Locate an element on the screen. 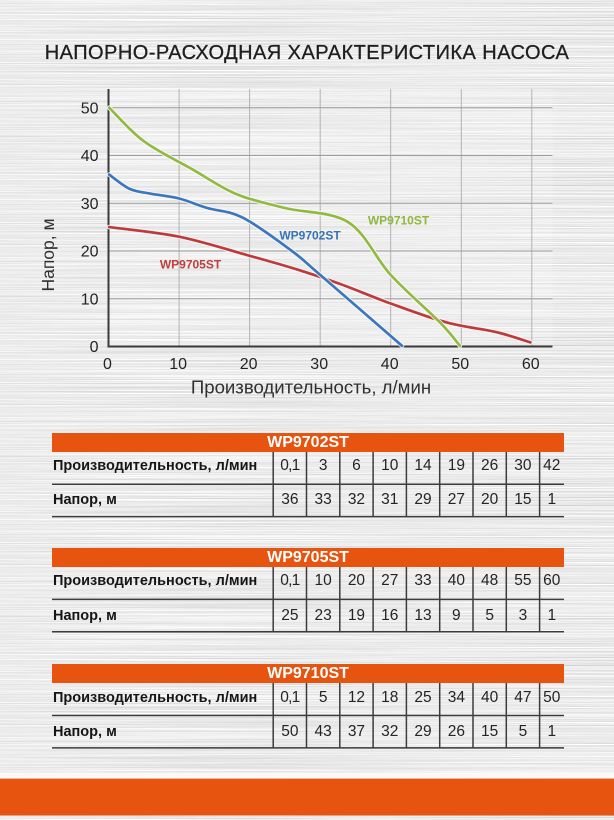  svg-text: WP9705ST is located at coordinates (191, 265).